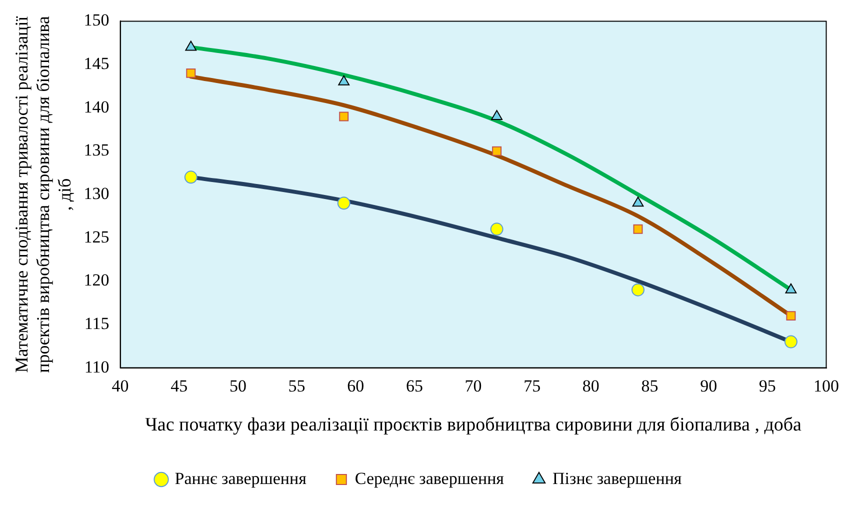 The height and width of the screenshot is (506, 850). Describe the element at coordinates (97, 280) in the screenshot. I see `y-tick-label: 120` at that location.